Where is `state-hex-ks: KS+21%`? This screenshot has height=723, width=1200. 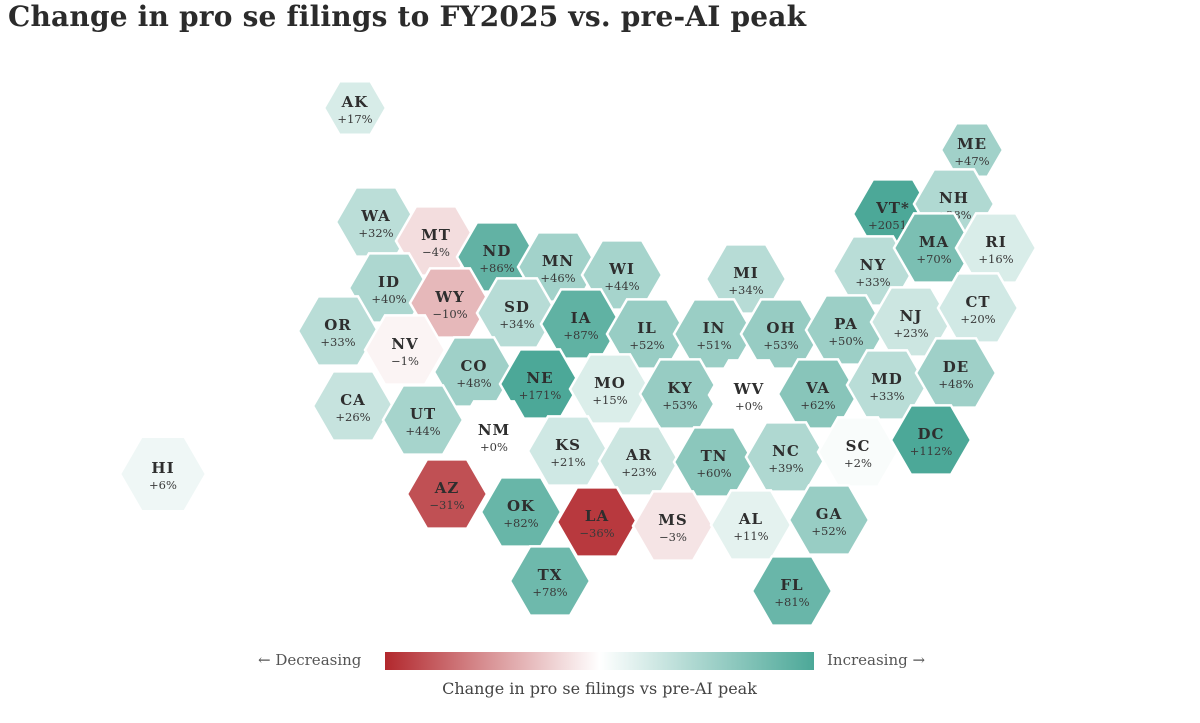
state-hex-ks: KS+21% is located at coordinates (568, 451).